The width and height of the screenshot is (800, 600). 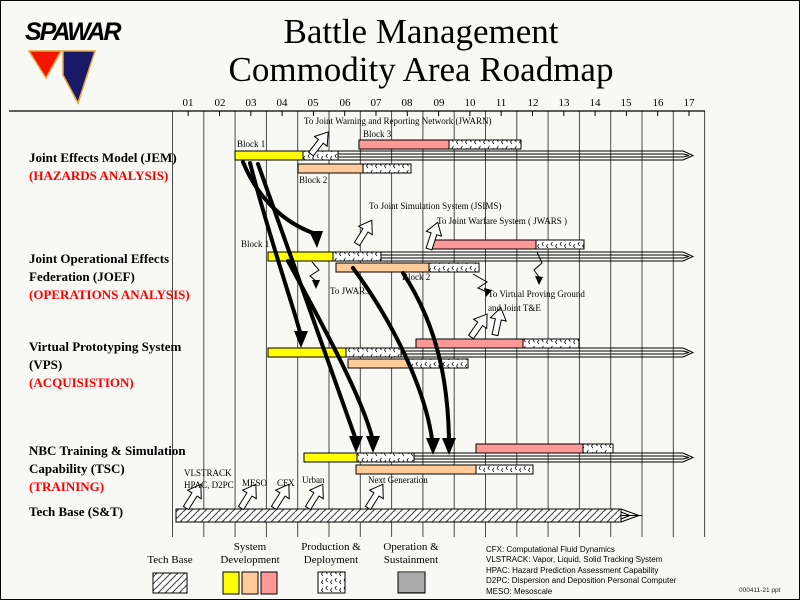 I want to click on spawar-logo-icon, so click(x=62, y=77).